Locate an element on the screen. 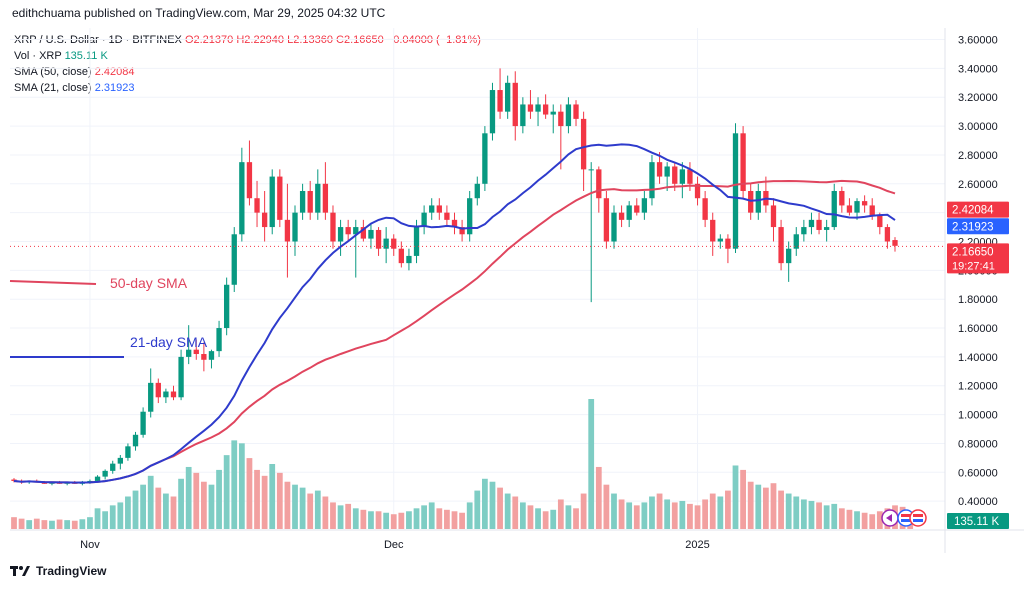  sma21-badge-bg is located at coordinates (978, 226).